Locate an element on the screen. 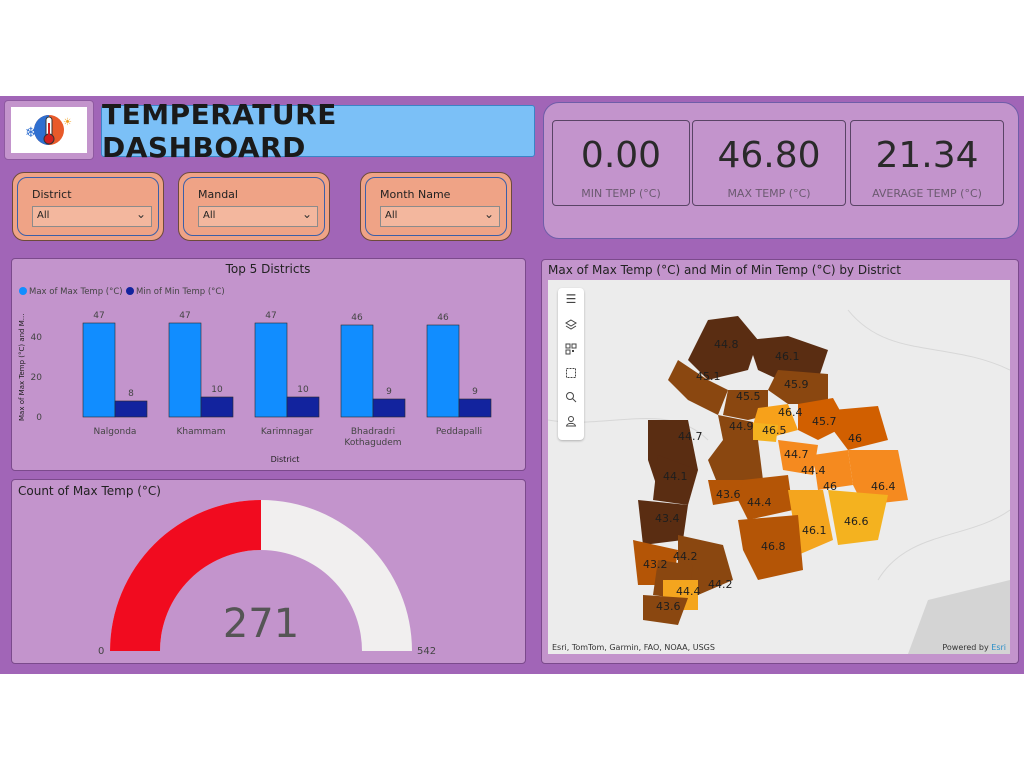 This screenshot has width=1024, height=768. slicer-month: Month Name All ⌄ is located at coordinates (436, 206).